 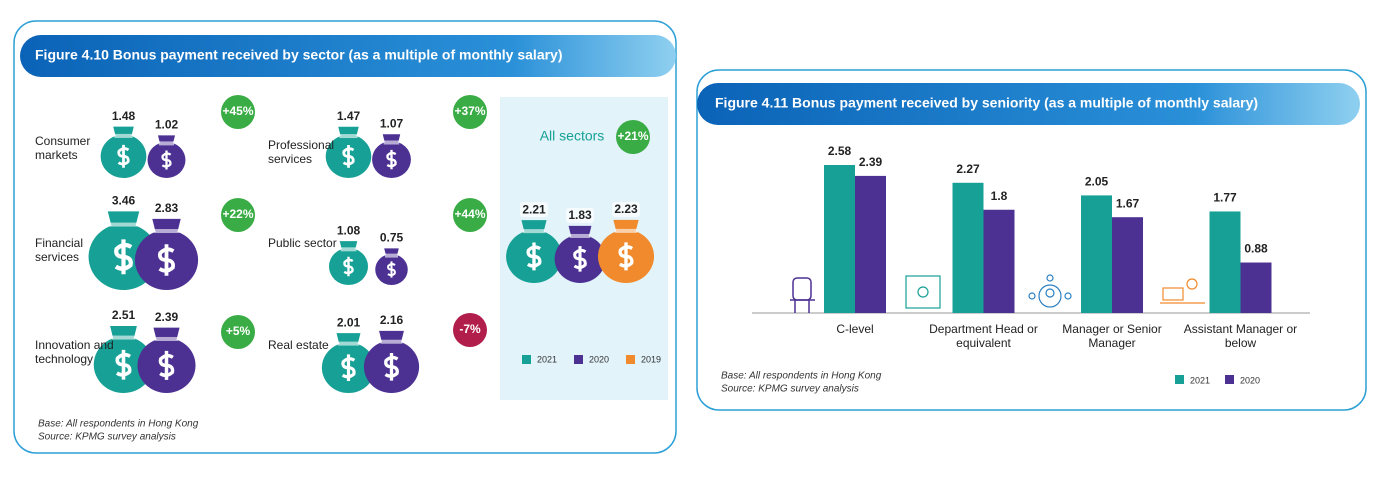 What do you see at coordinates (1256, 249) in the screenshot?
I see `value-label: 0.88` at bounding box center [1256, 249].